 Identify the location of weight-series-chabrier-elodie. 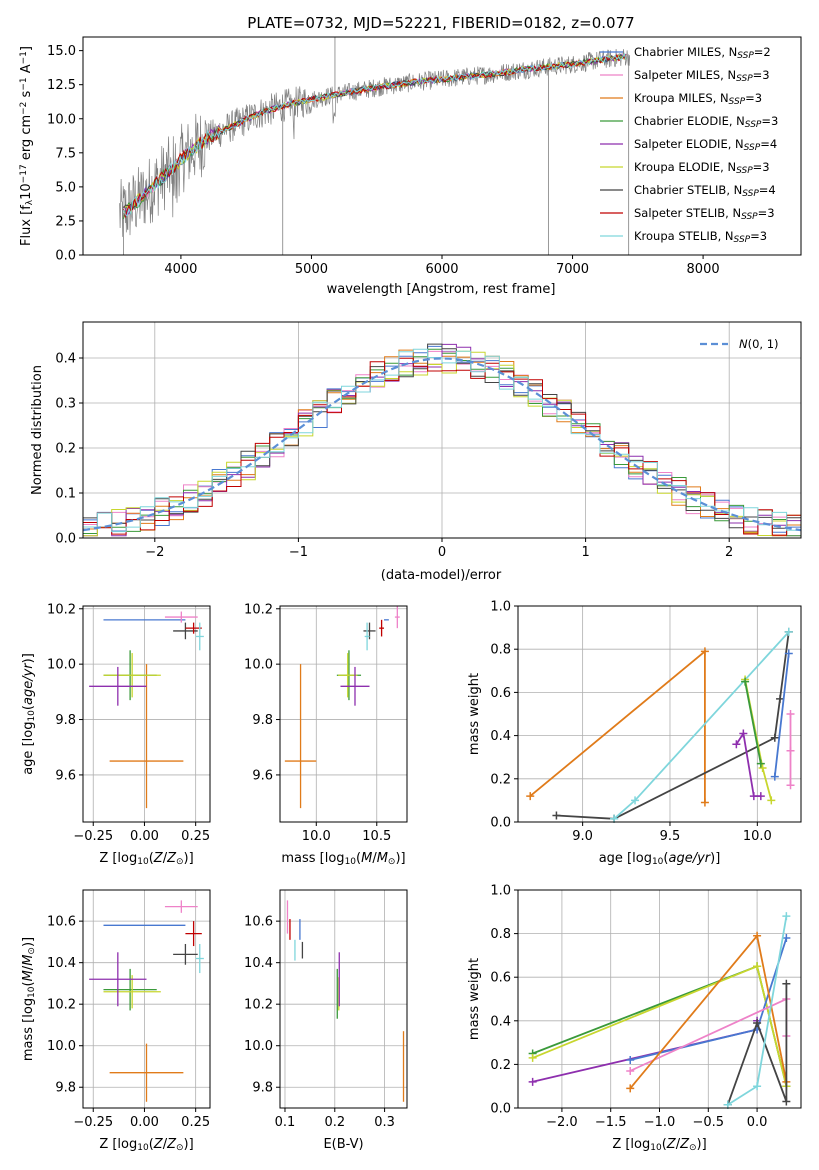
(753, 722).